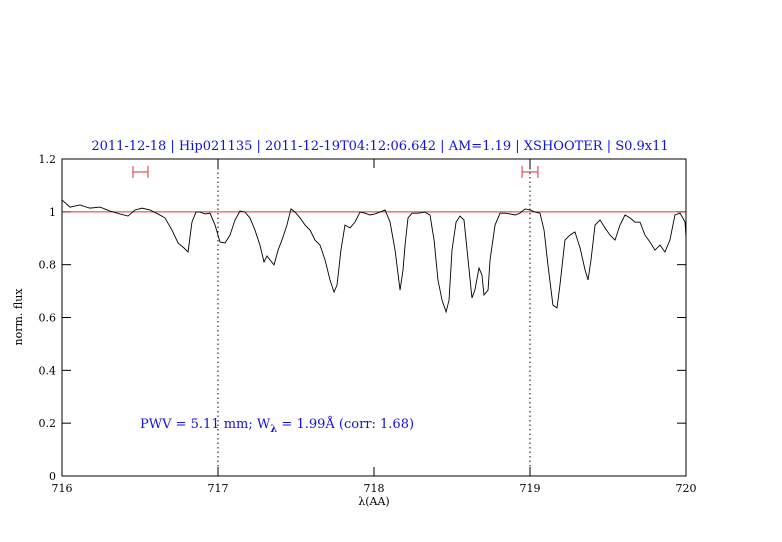  Describe the element at coordinates (374, 488) in the screenshot. I see `x-tick-label: 718` at that location.